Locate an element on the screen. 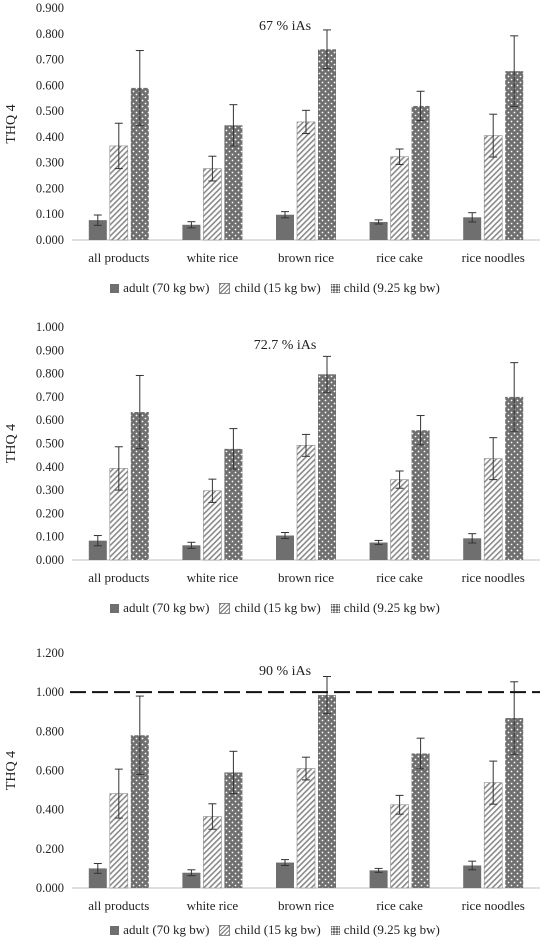 This screenshot has width=550, height=945. chart-title: 67 % iAs is located at coordinates (285, 26).